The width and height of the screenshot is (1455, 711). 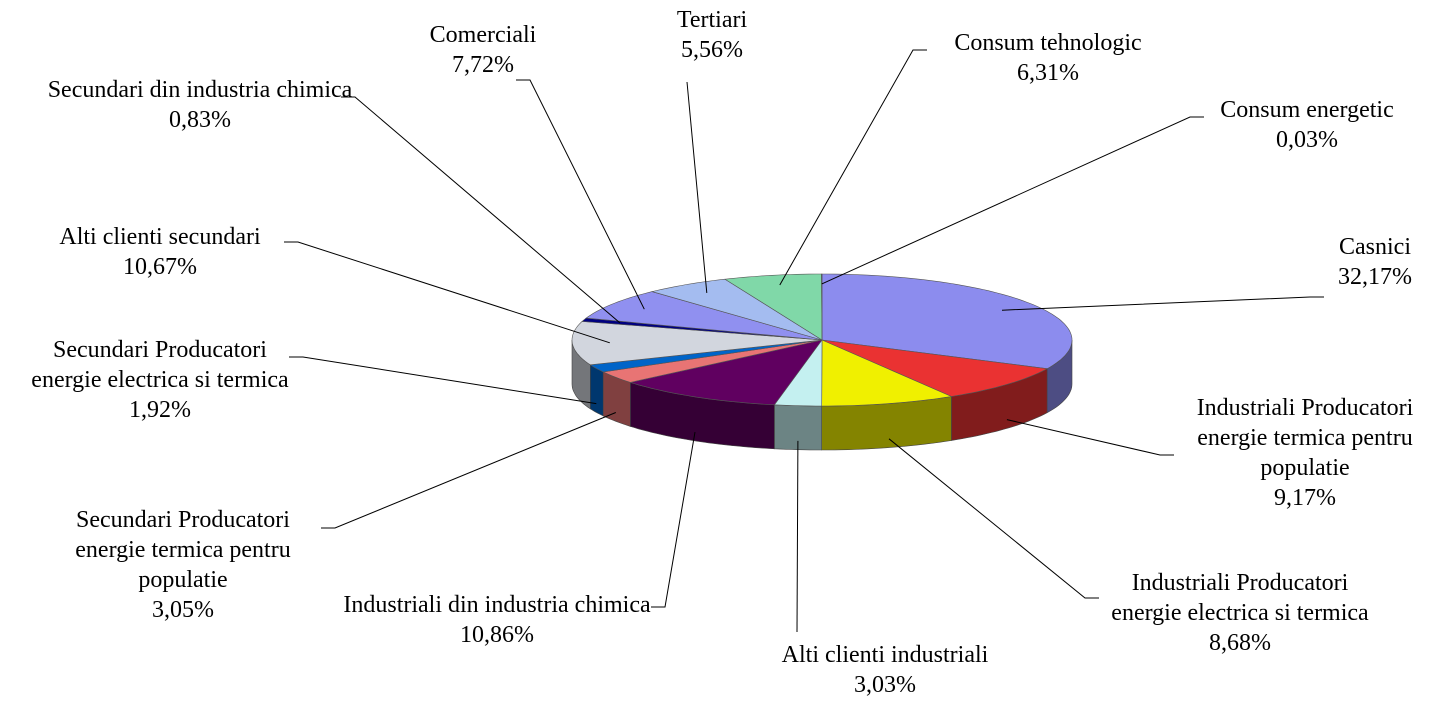 I want to click on value-label: 1,92%, so click(x=160, y=410).